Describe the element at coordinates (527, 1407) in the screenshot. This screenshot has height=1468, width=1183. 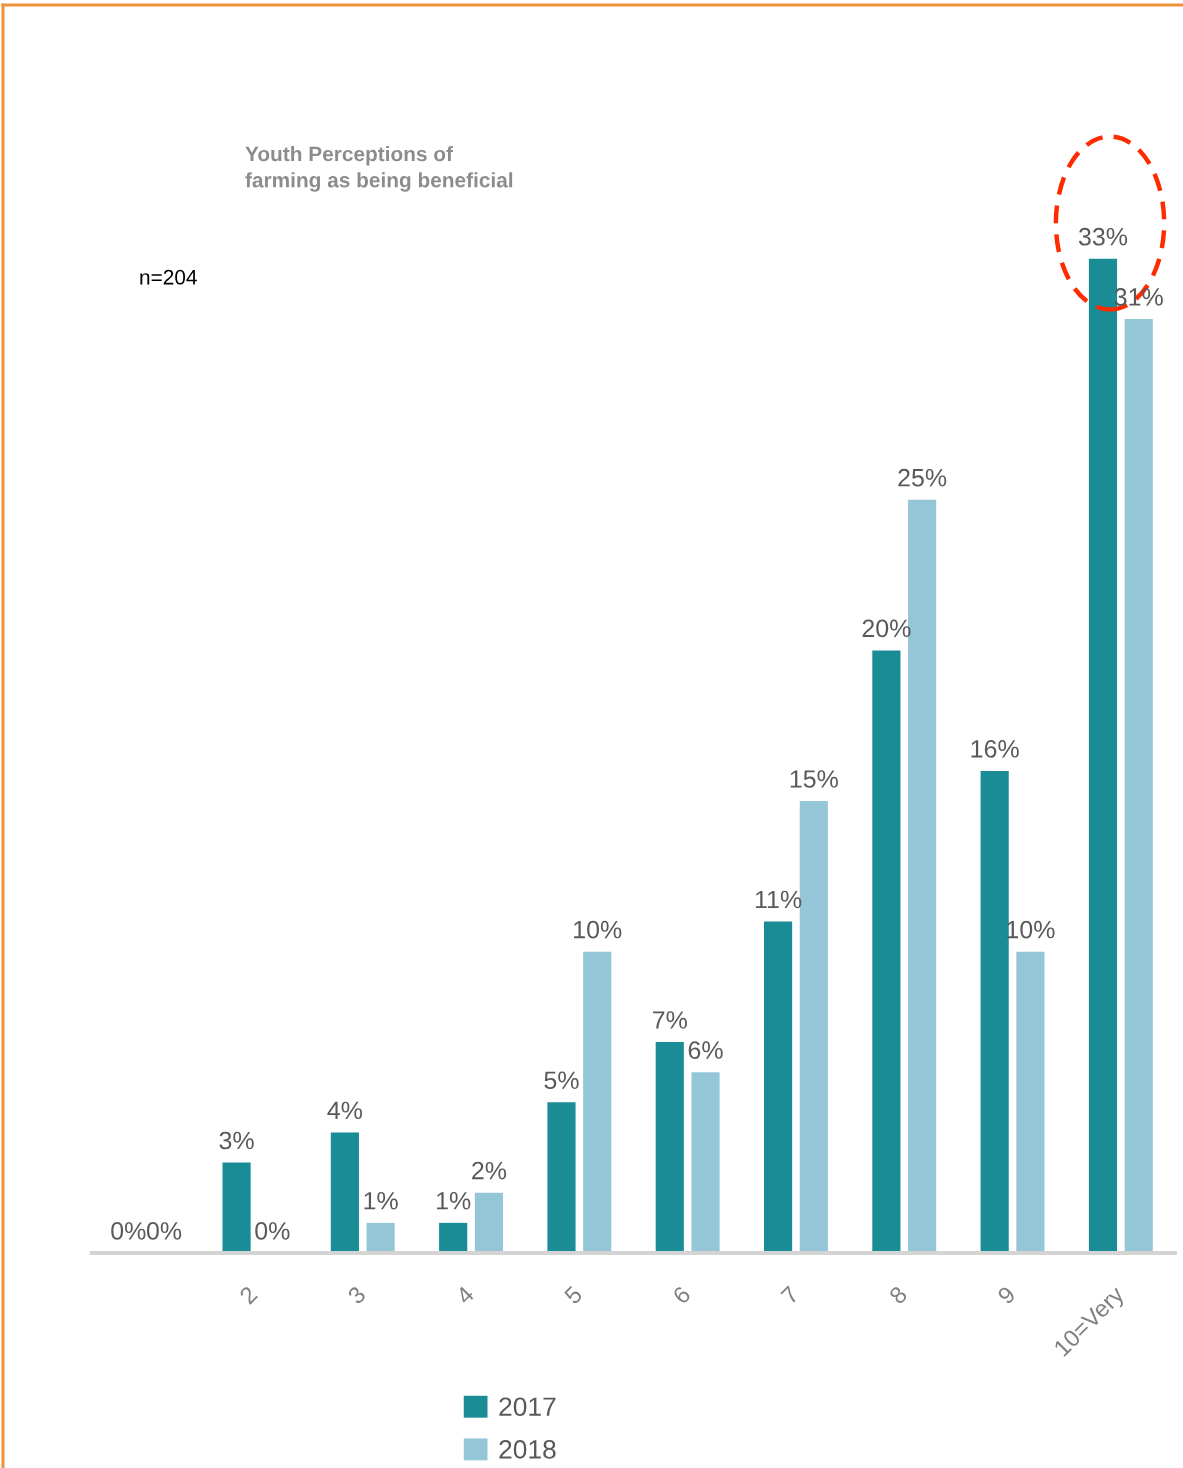
I see `legend-label: 2017` at that location.